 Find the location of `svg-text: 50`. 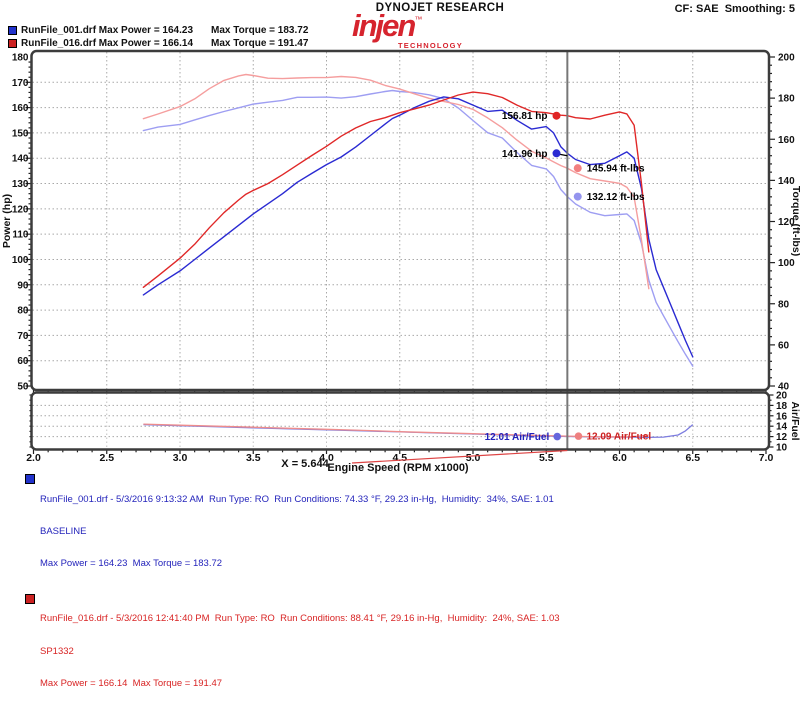

svg-text: 50 is located at coordinates (23, 387).